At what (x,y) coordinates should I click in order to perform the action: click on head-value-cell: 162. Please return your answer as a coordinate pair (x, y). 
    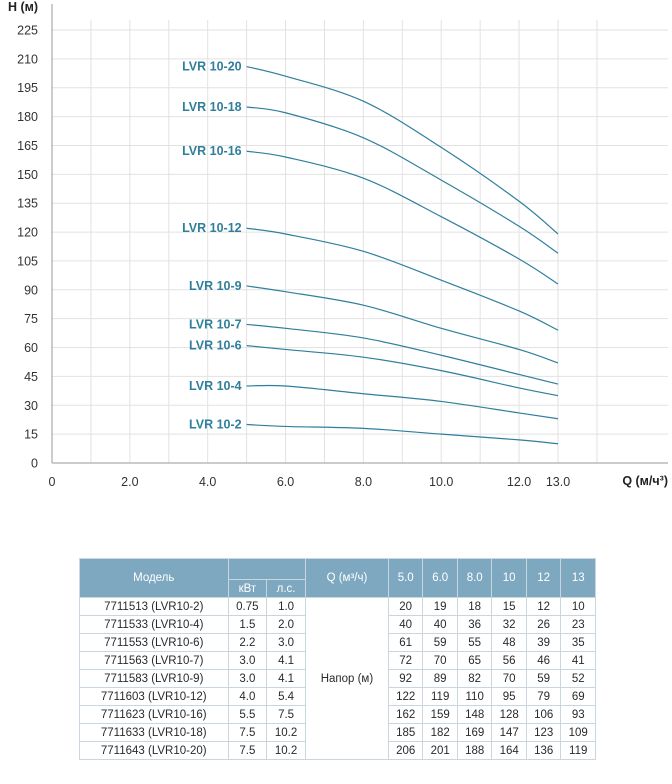
    Looking at the image, I should click on (405, 714).